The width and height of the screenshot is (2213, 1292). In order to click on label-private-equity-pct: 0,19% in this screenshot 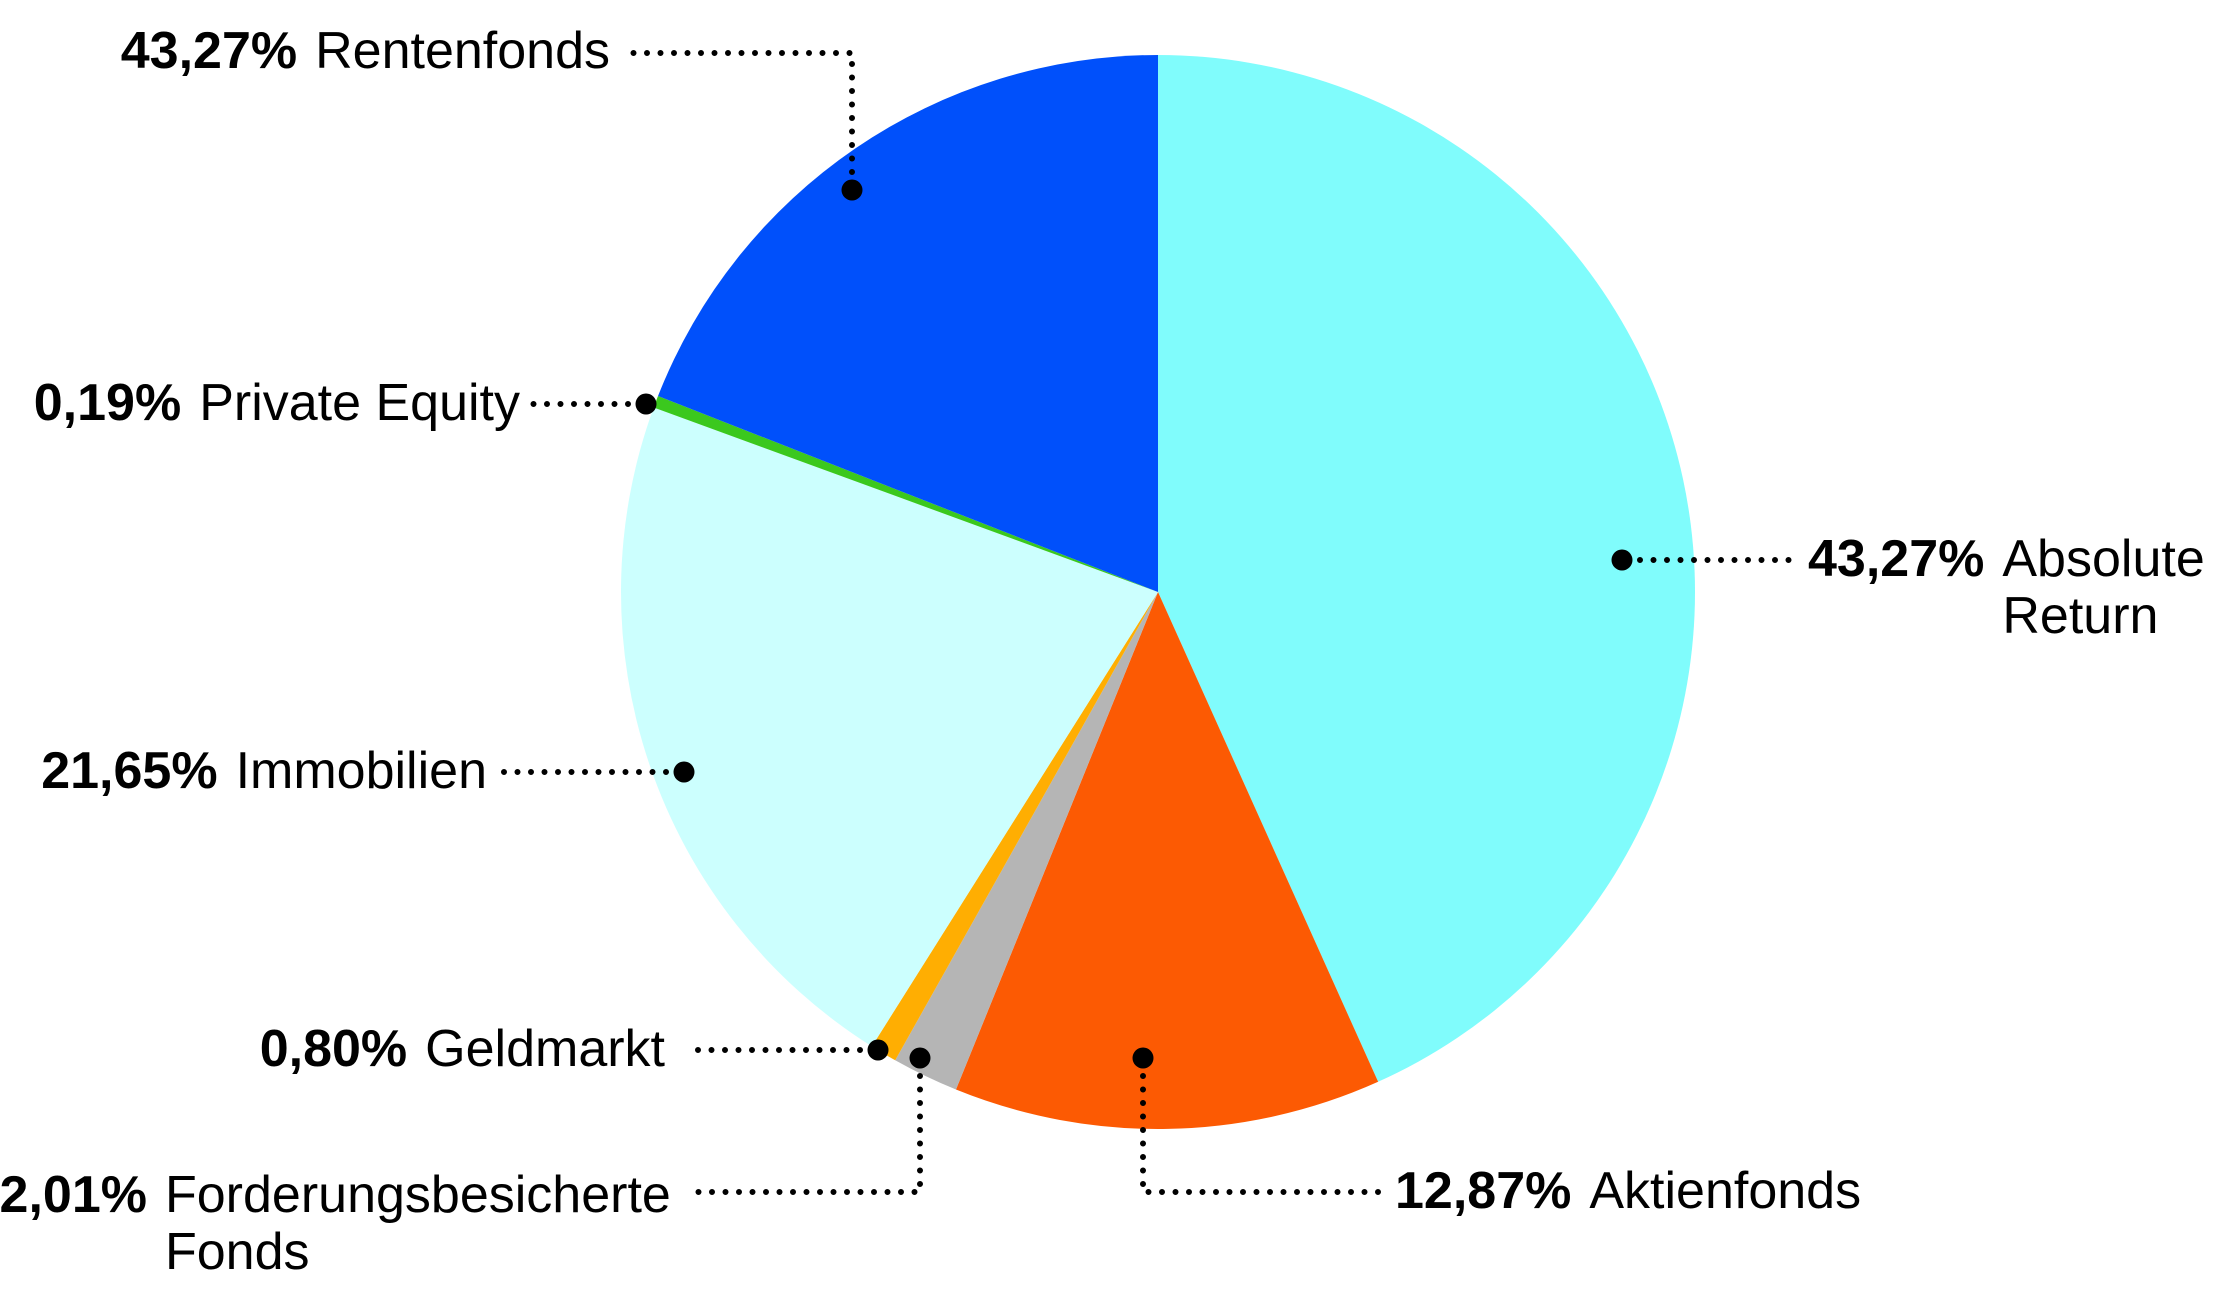, I will do `click(107, 403)`.